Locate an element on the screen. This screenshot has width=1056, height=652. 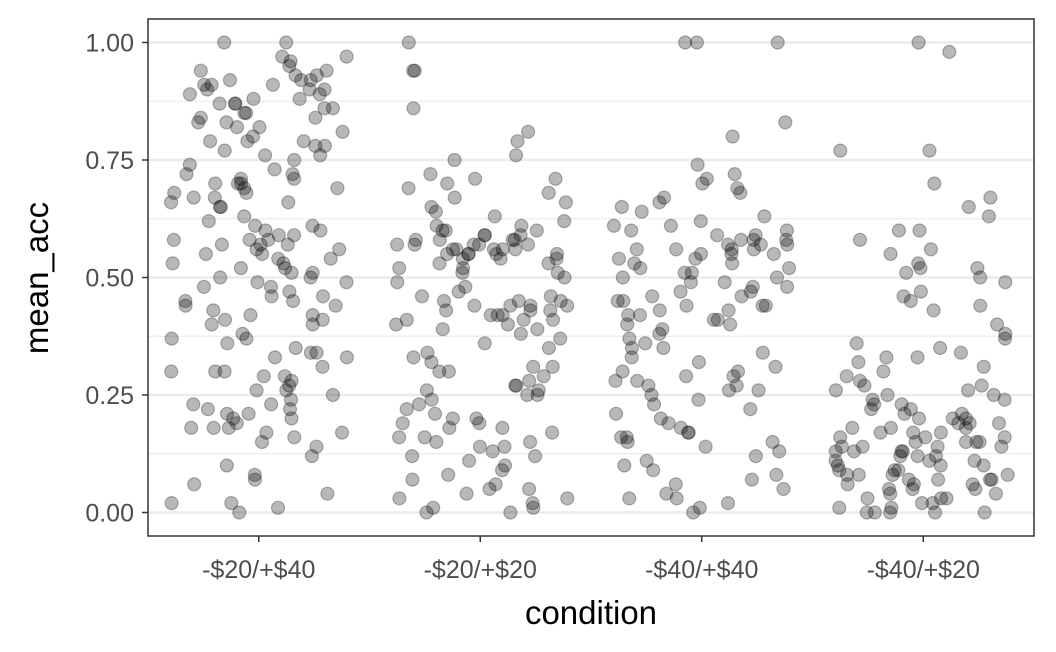
y-tick-label: 0.00 is located at coordinates (109, 514).